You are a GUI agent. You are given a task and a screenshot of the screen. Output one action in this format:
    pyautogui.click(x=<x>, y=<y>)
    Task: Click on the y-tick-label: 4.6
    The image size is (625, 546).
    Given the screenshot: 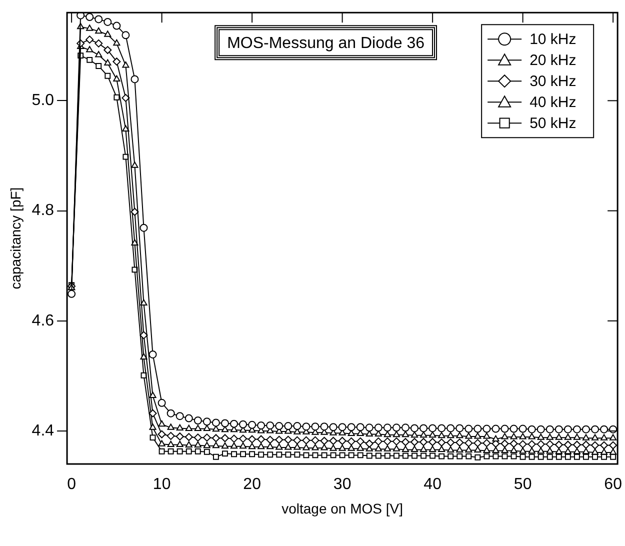 What is the action you would take?
    pyautogui.click(x=43, y=321)
    